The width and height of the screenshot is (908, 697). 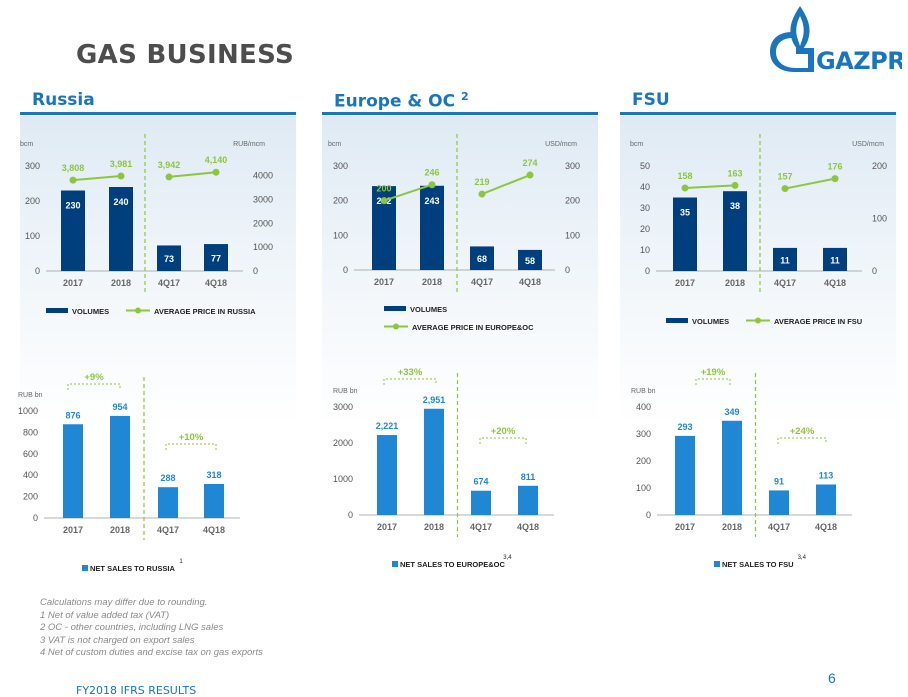 What do you see at coordinates (572, 166) in the screenshot?
I see `y2-tick-label: 300` at bounding box center [572, 166].